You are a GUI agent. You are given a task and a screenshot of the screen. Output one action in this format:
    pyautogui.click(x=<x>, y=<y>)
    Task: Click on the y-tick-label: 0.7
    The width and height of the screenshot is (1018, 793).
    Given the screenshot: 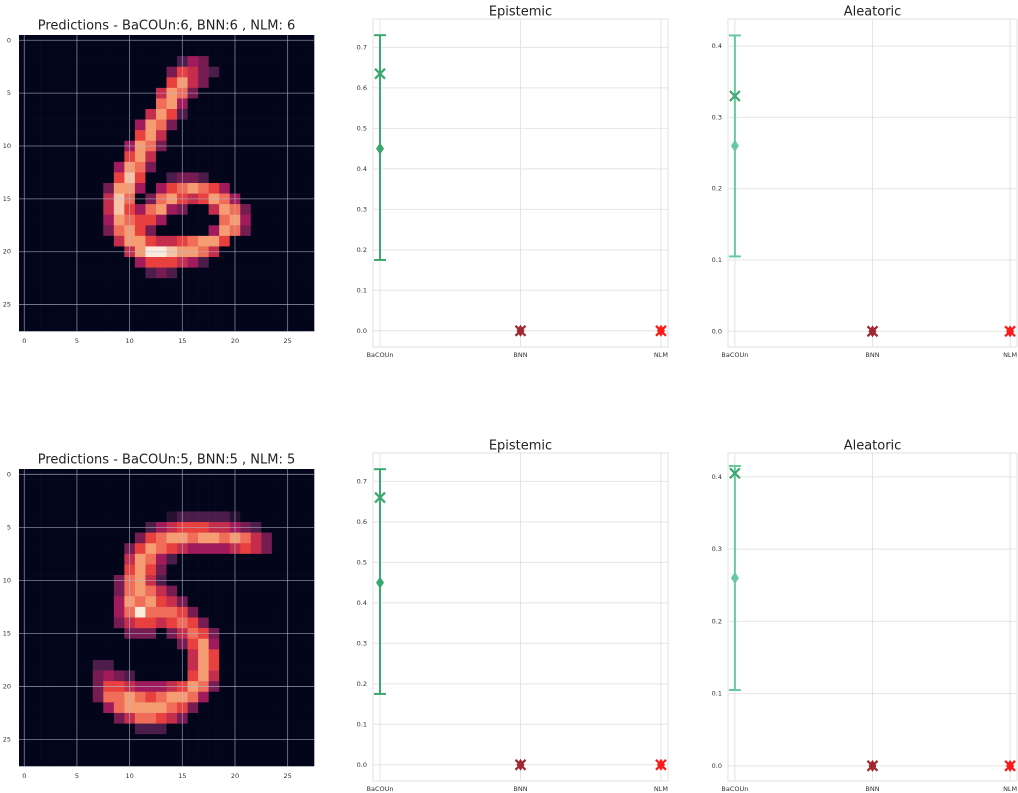 What is the action you would take?
    pyautogui.click(x=362, y=47)
    